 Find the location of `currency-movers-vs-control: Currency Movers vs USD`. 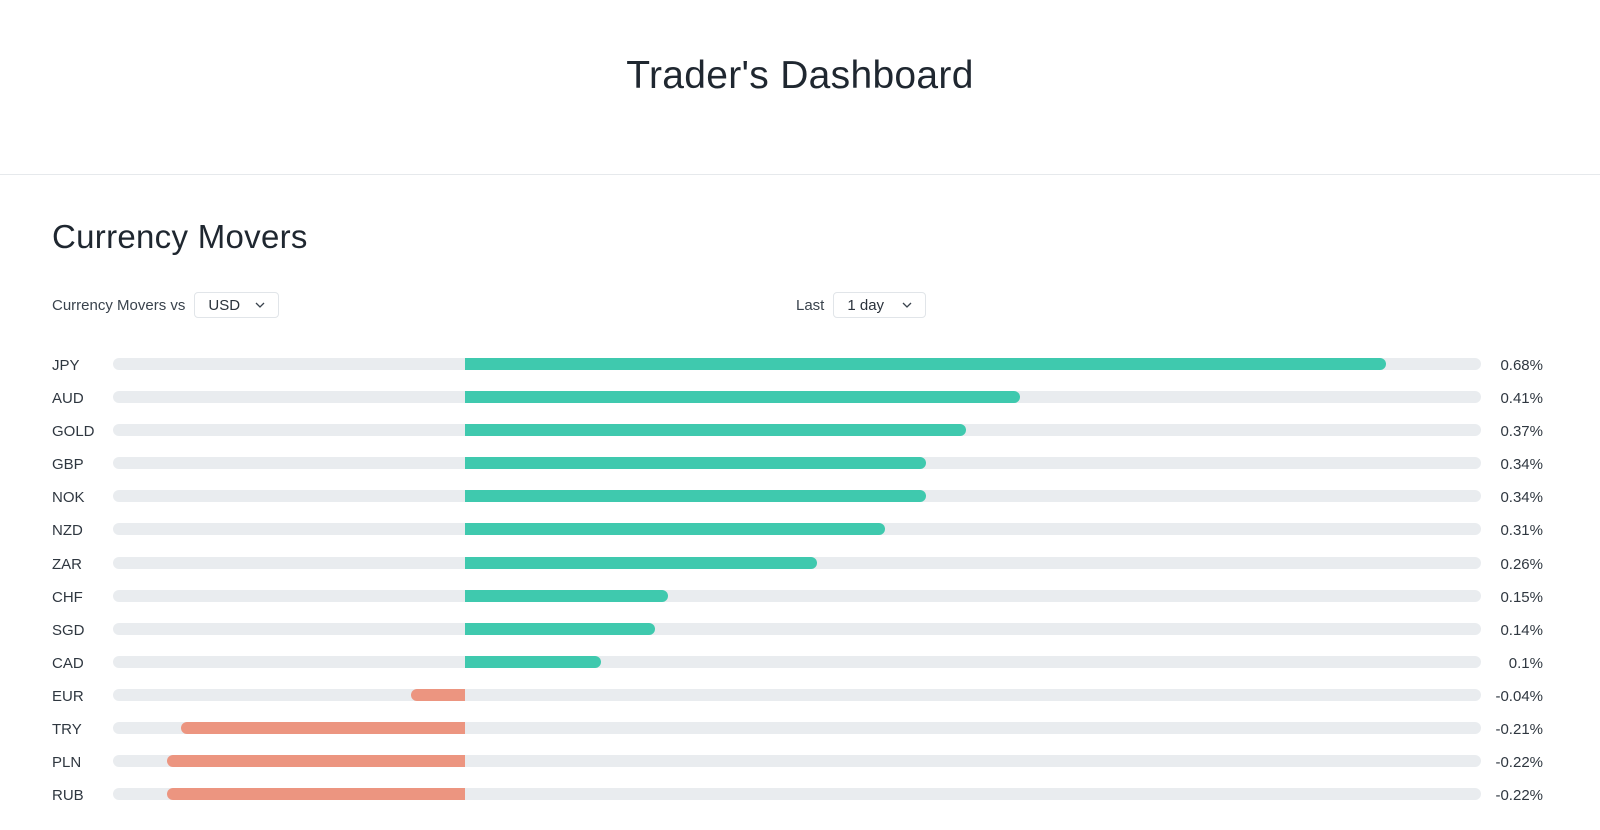

currency-movers-vs-control: Currency Movers vs USD is located at coordinates (166, 305).